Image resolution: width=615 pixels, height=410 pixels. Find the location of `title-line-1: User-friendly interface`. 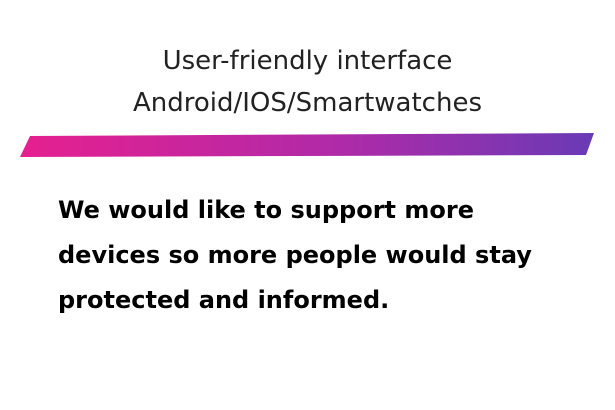

title-line-1: User-friendly interface is located at coordinates (307, 61).